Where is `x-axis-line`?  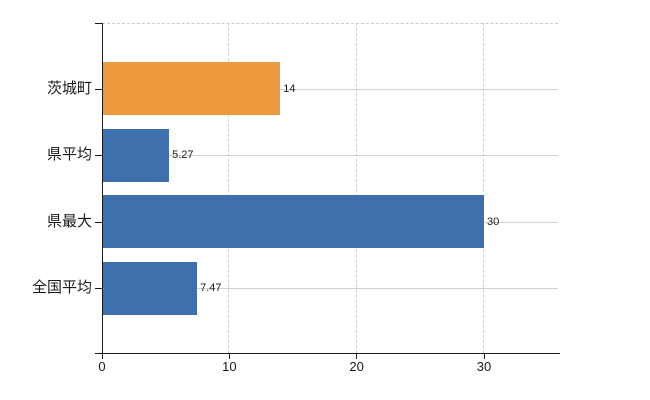 x-axis-line is located at coordinates (327, 353).